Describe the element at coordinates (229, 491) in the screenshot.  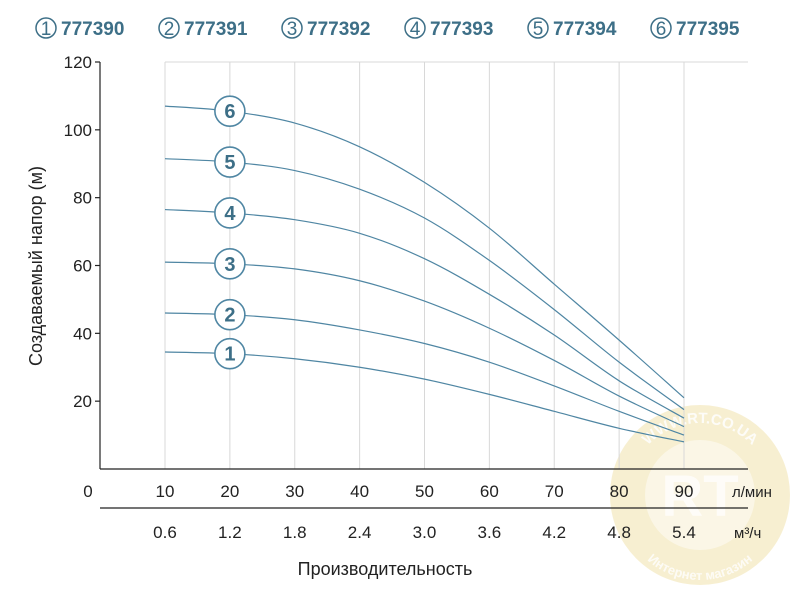
I see `x-tick-label-lpm: 20` at that location.